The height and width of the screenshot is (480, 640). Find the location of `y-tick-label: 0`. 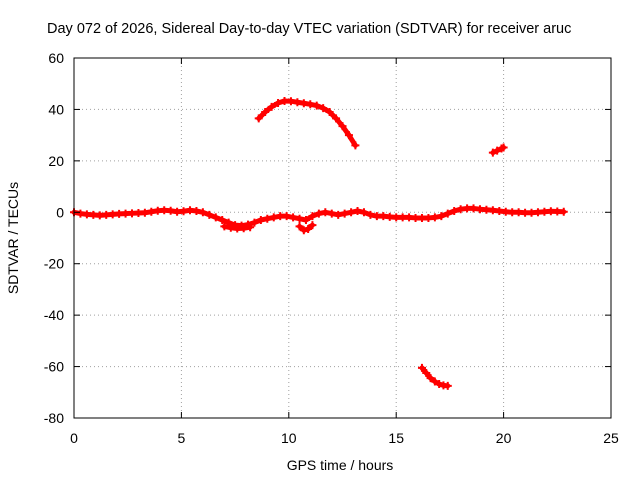

y-tick-label: 0 is located at coordinates (60, 212).